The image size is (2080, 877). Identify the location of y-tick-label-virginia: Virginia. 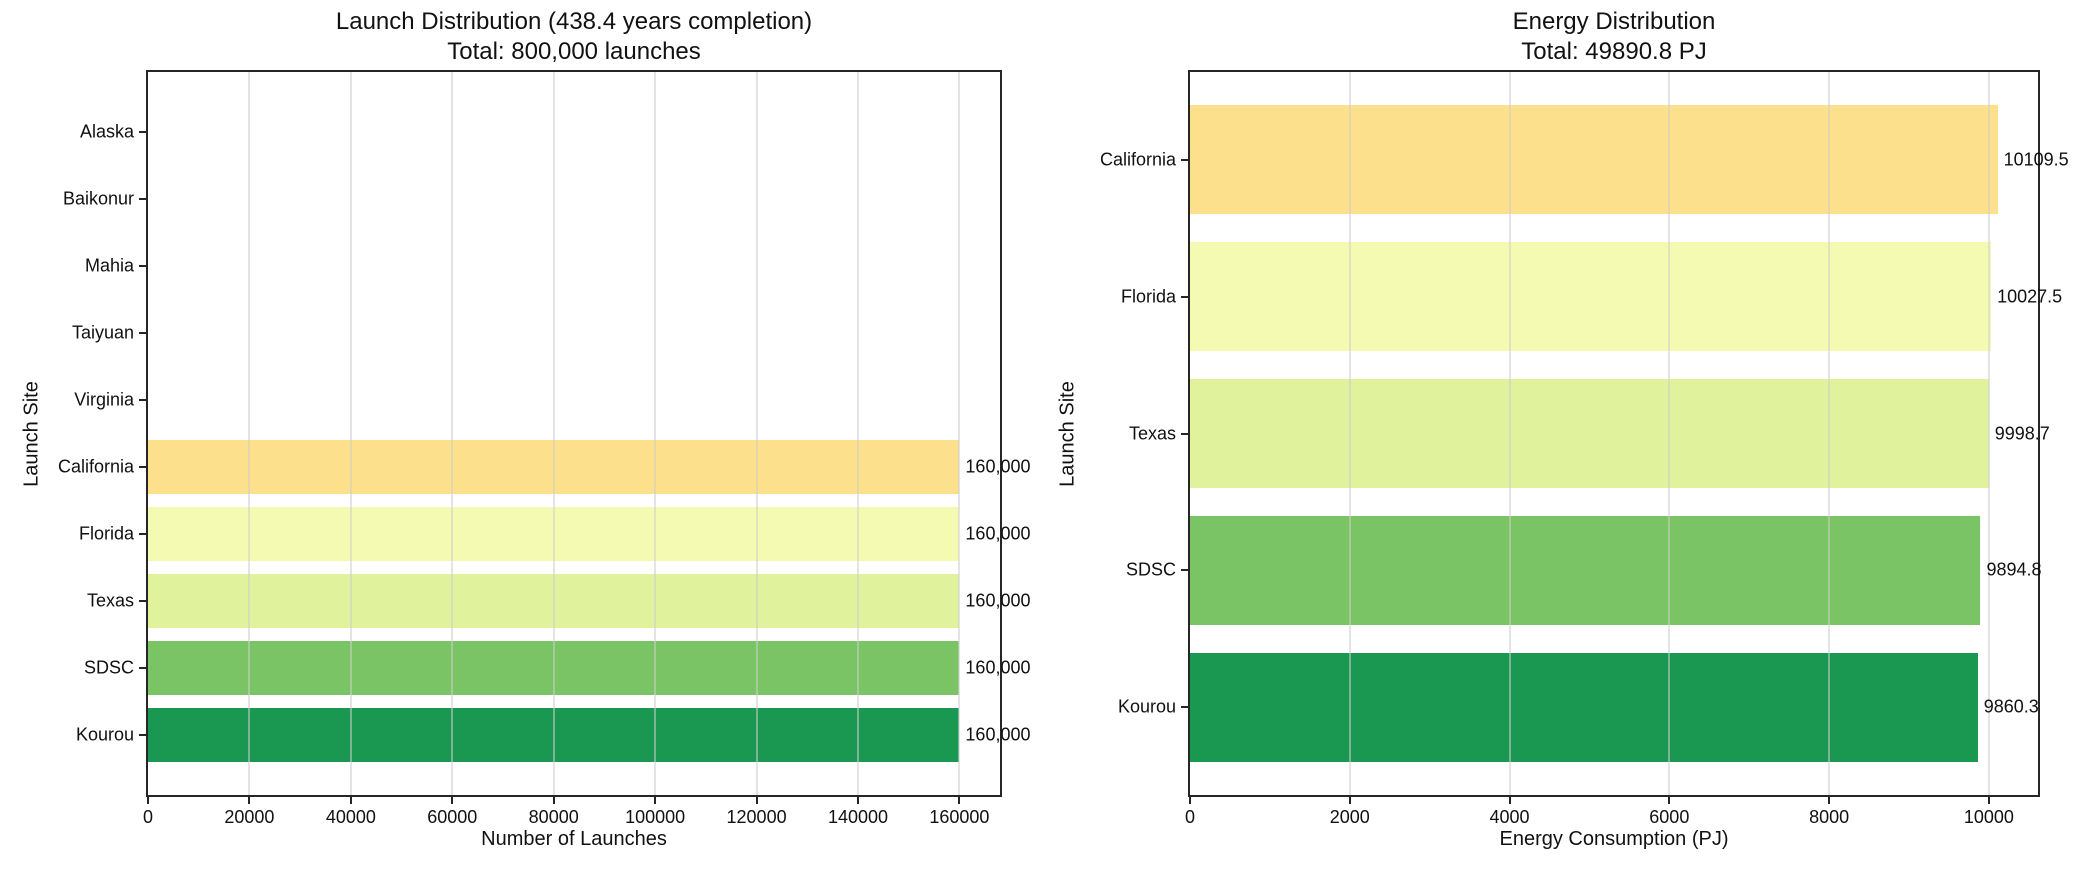
(104, 399).